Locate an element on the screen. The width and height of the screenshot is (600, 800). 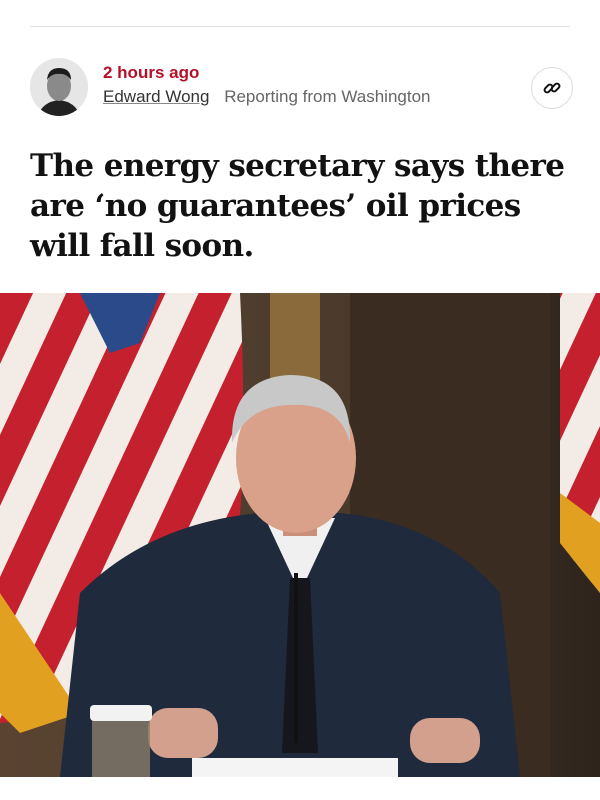
timestamp: 2 hours ago is located at coordinates (151, 72).